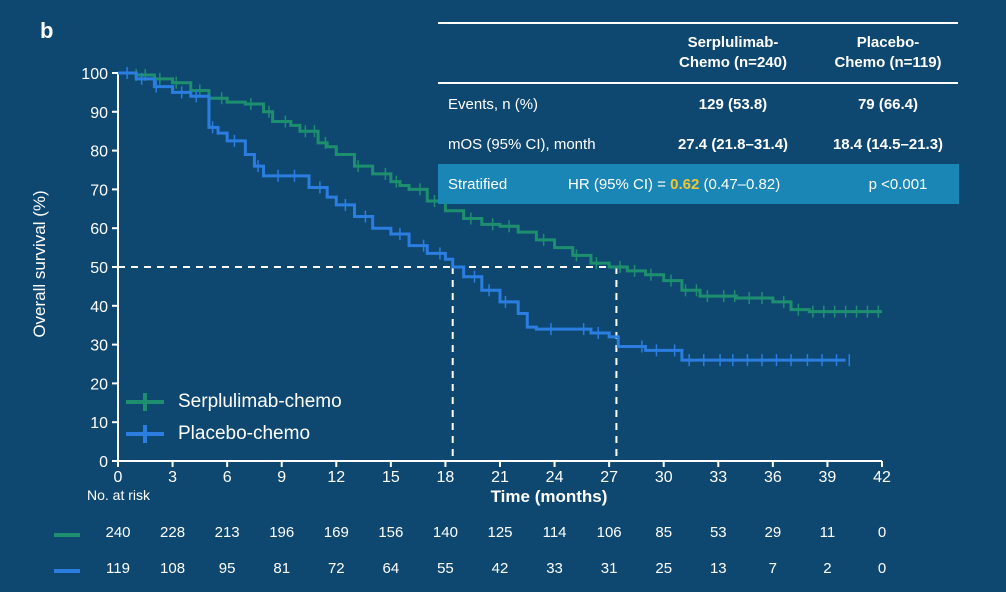 This screenshot has height=592, width=1006. What do you see at coordinates (827, 568) in the screenshot?
I see `risk-count-placebo: 2` at bounding box center [827, 568].